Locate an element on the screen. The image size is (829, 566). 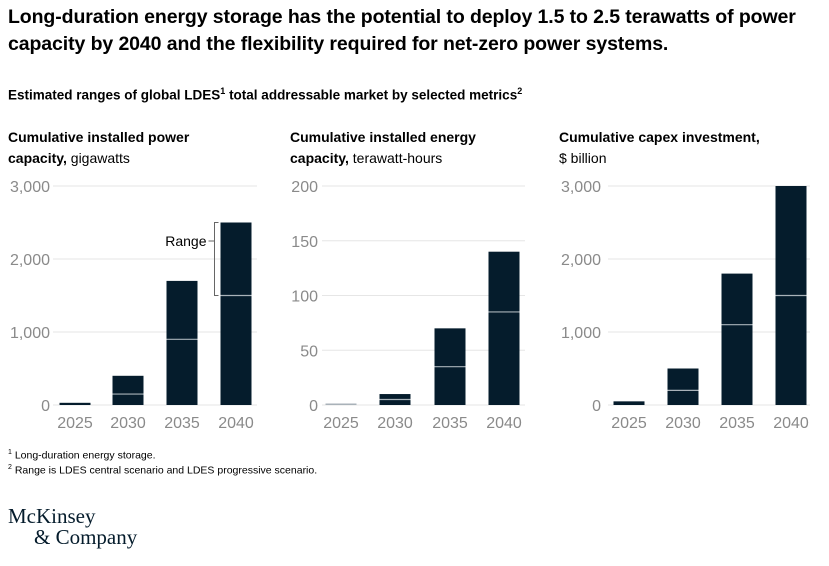
logo-line1: McKinsey is located at coordinates (52, 516).